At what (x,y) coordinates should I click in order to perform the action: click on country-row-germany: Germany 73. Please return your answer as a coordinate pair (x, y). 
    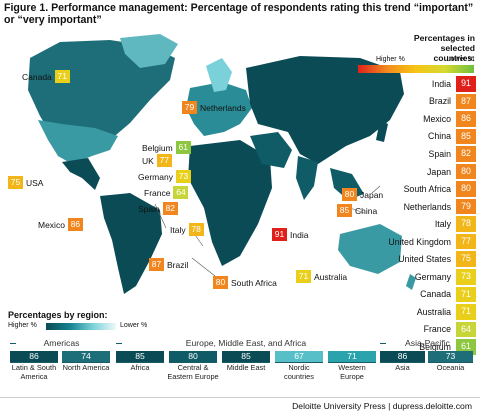
    Looking at the image, I should click on (416, 277).